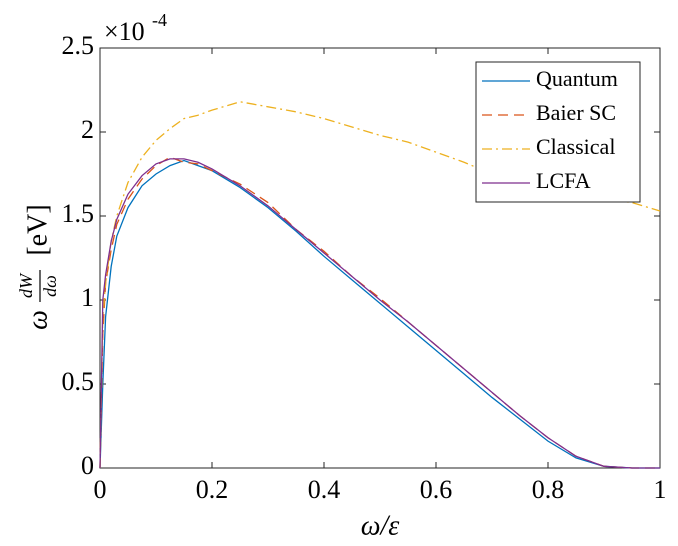 The width and height of the screenshot is (678, 546). Describe the element at coordinates (576, 112) in the screenshot. I see `legend-label: Baier SC` at that location.